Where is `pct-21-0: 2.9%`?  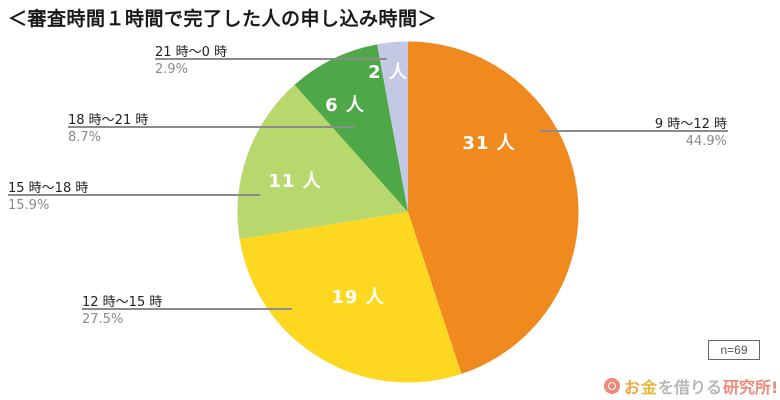
pct-21-0: 2.9% is located at coordinates (172, 69).